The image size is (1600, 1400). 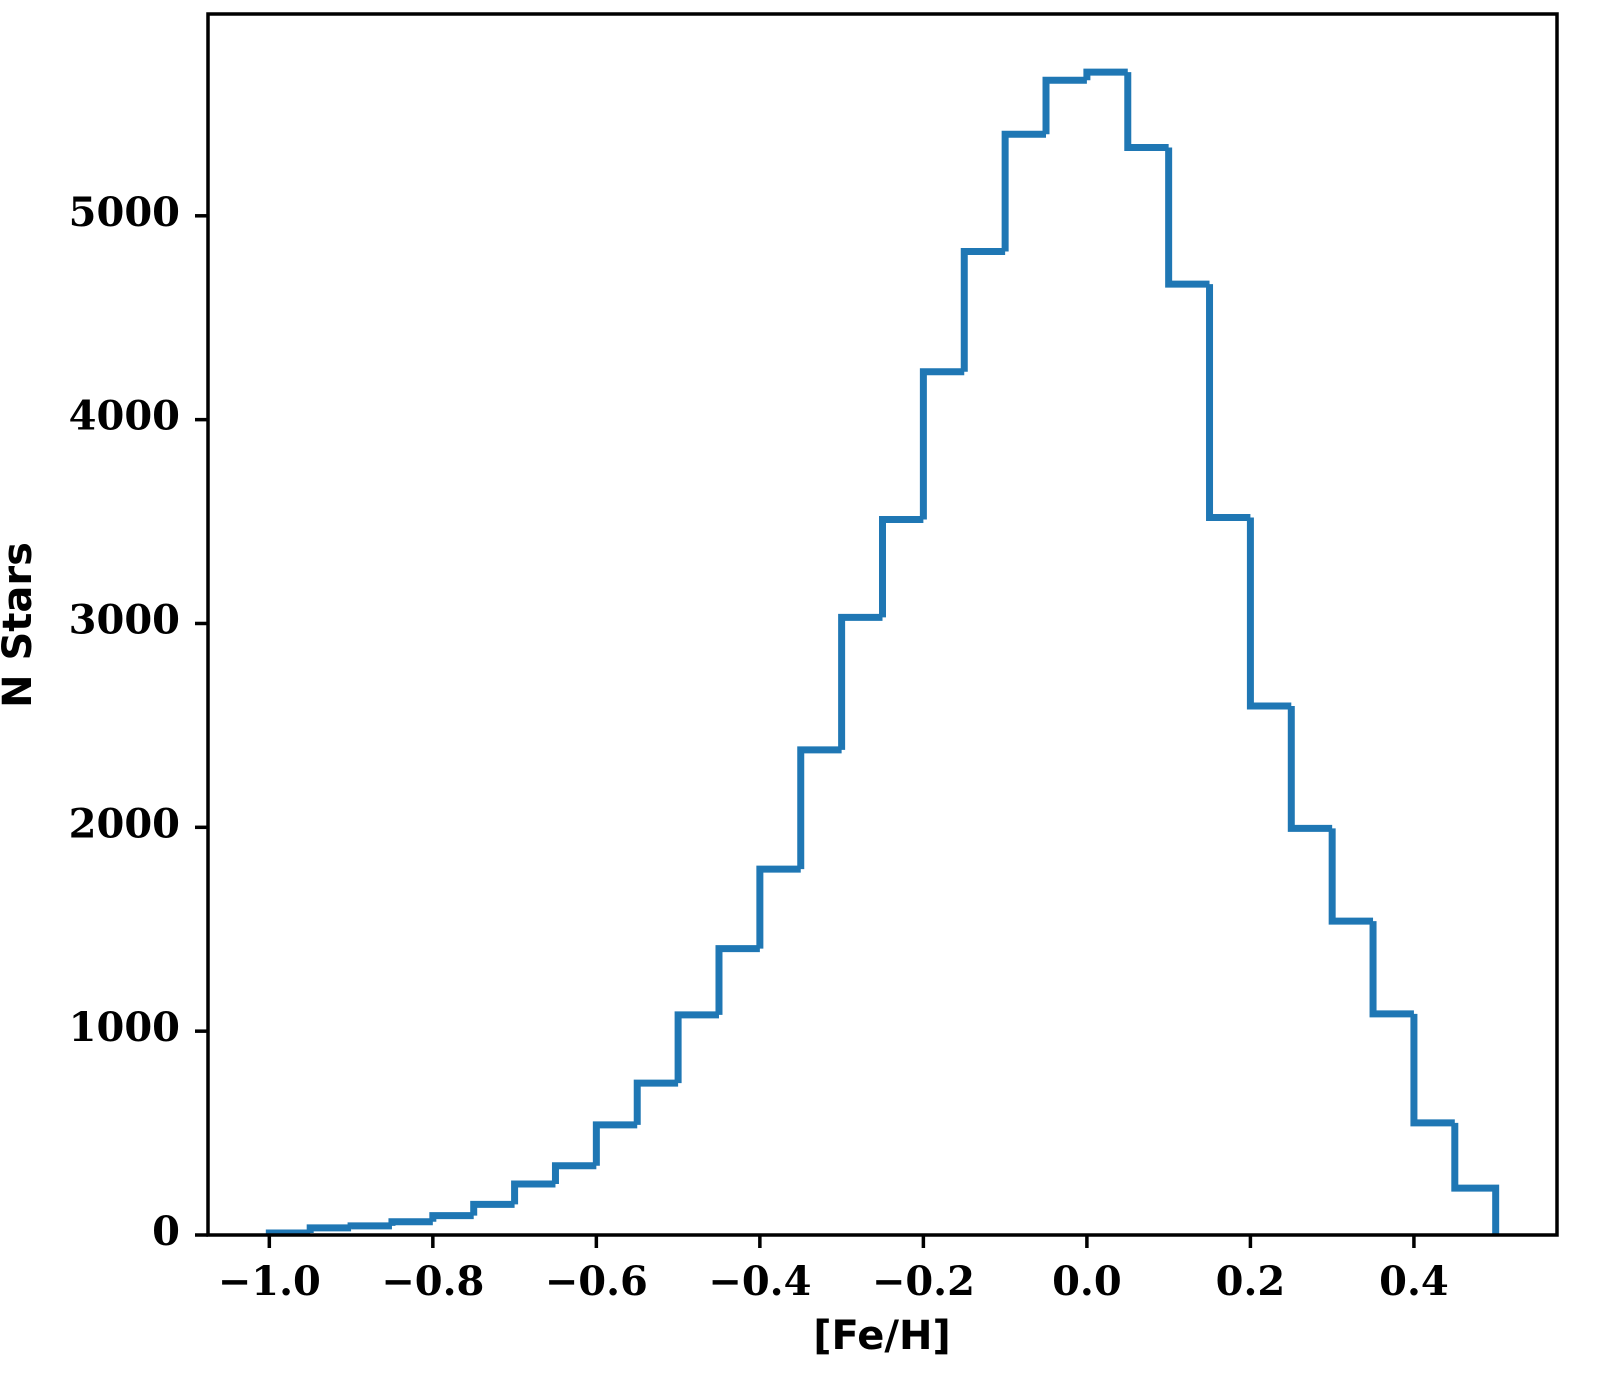 What do you see at coordinates (124, 619) in the screenshot?
I see `y-tick-label: 3000` at bounding box center [124, 619].